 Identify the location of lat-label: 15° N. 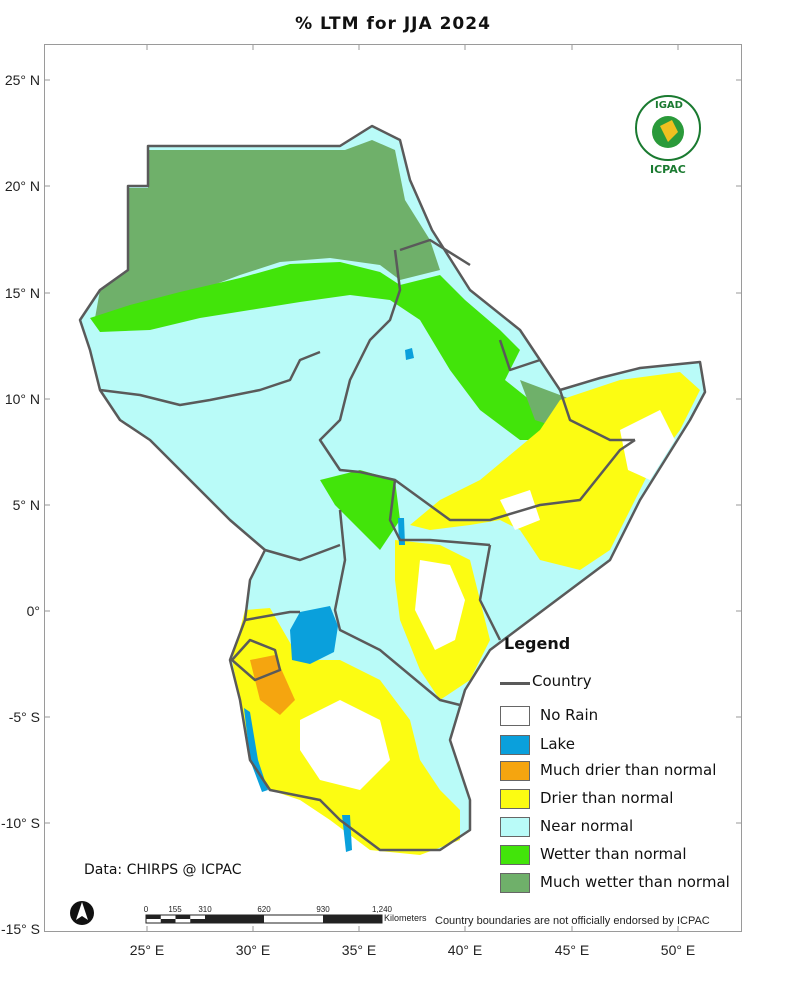
(22, 293).